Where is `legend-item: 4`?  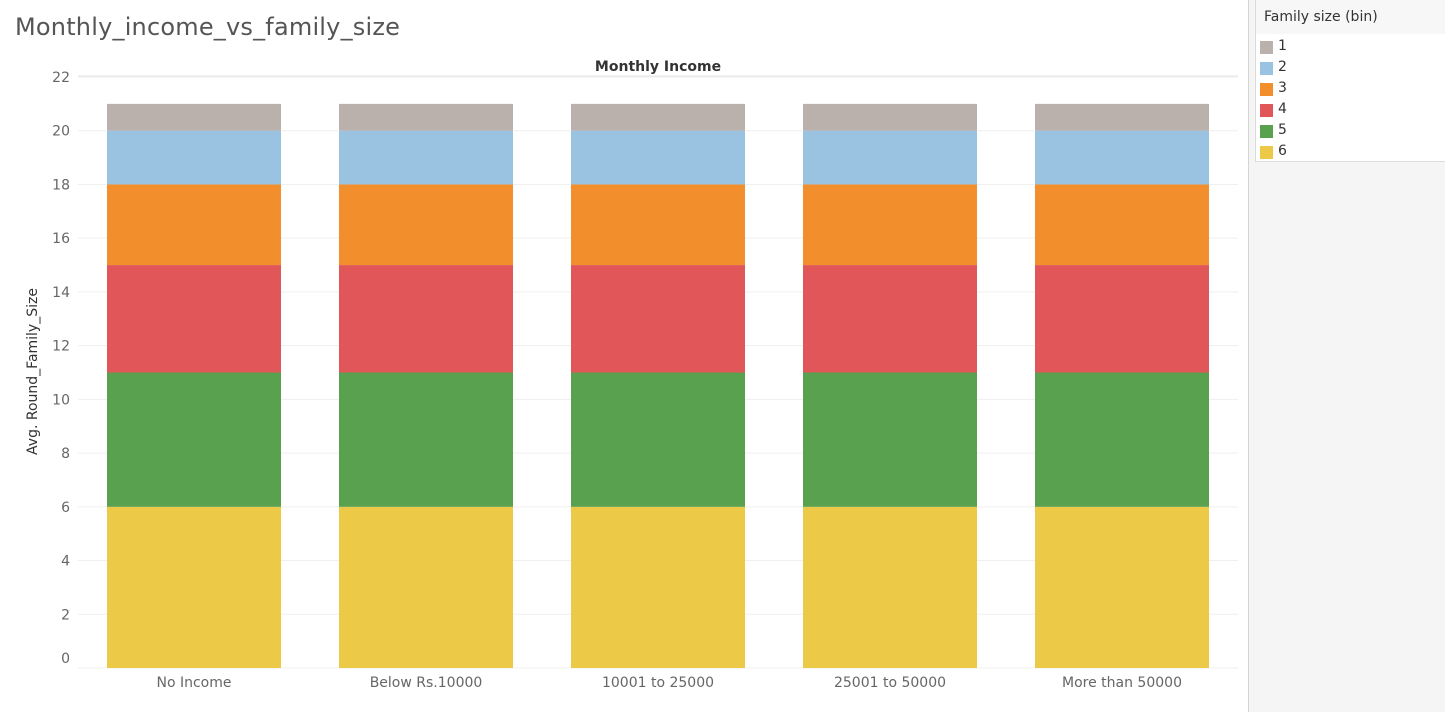 legend-item: 4 is located at coordinates (1350, 110).